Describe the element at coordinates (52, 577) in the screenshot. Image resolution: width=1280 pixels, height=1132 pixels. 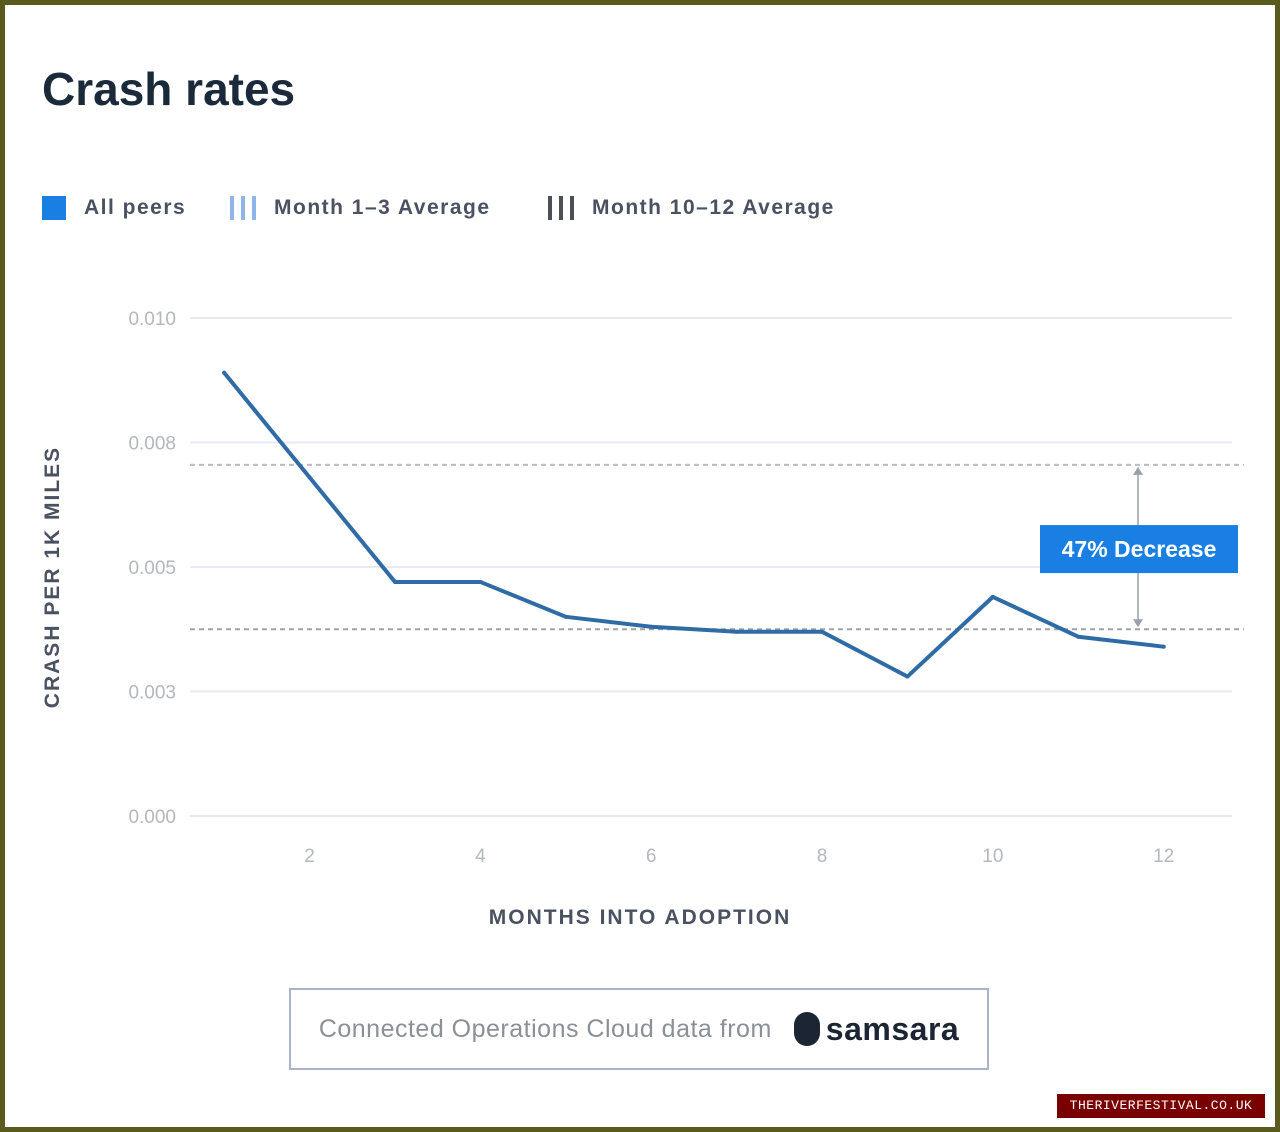
I see `y-axis-title: CRASH PER 1K MILES` at that location.